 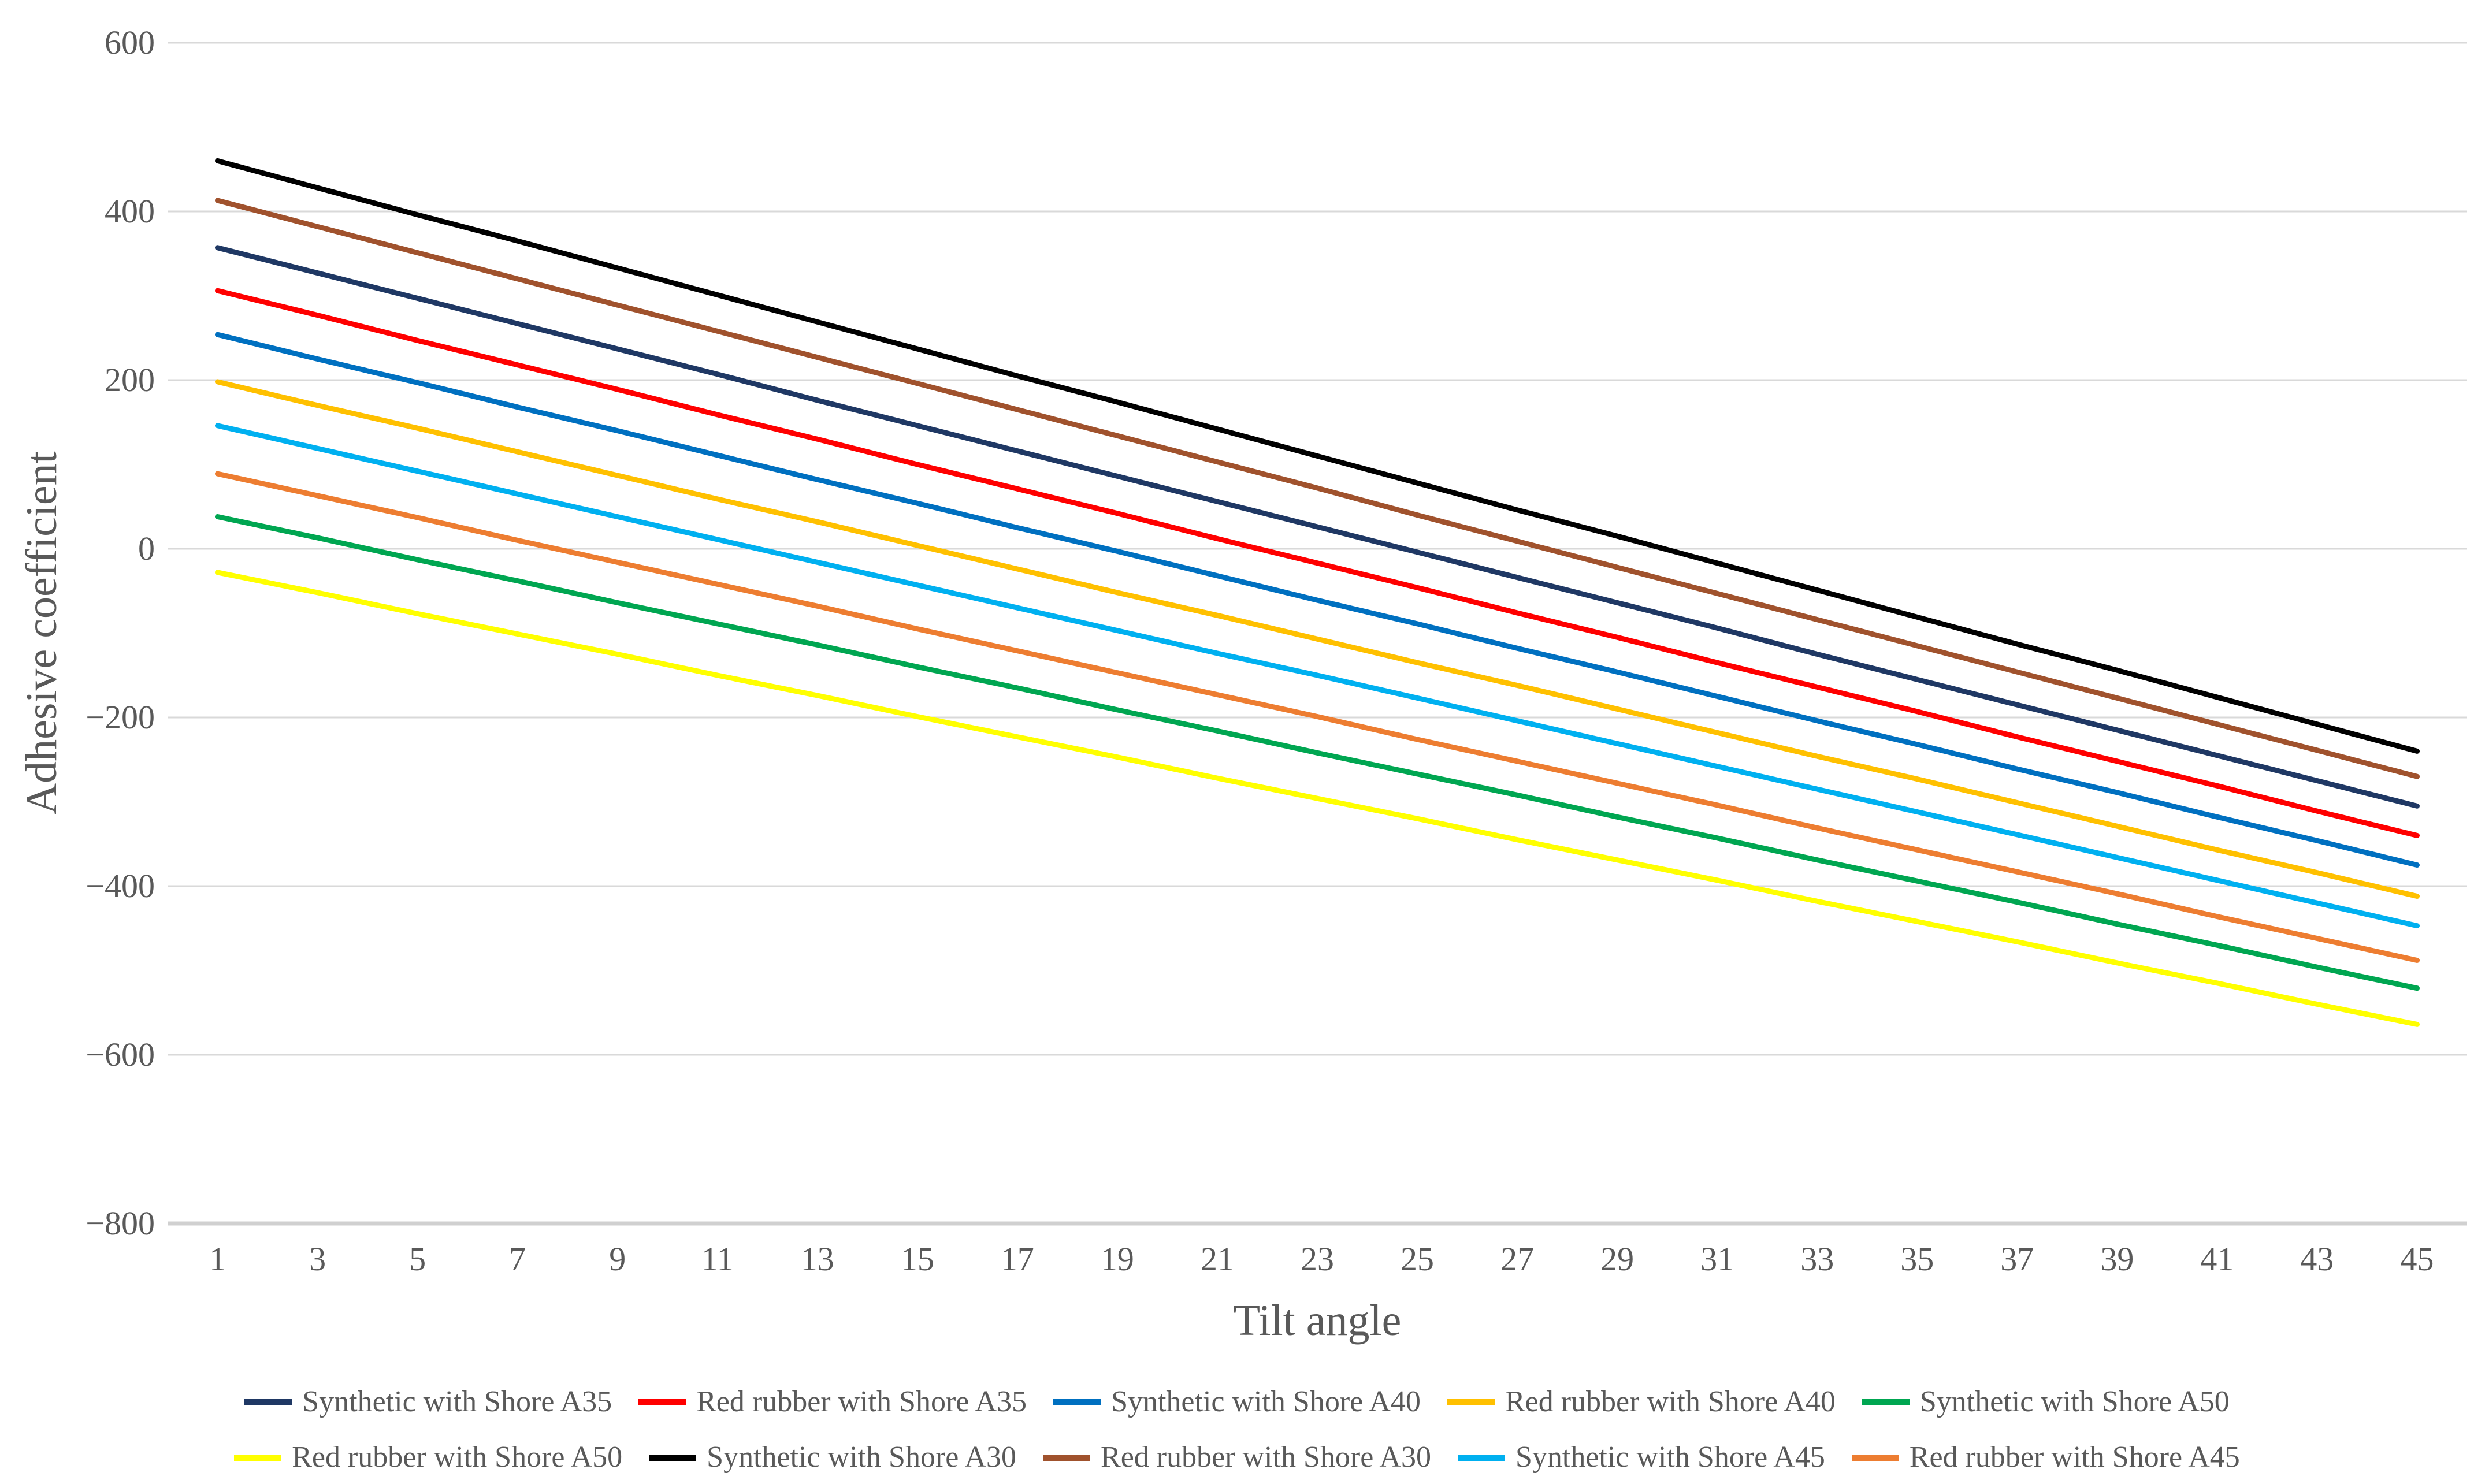 What do you see at coordinates (1670, 1457) in the screenshot?
I see `legend-label: Synthetic with Shore A45` at bounding box center [1670, 1457].